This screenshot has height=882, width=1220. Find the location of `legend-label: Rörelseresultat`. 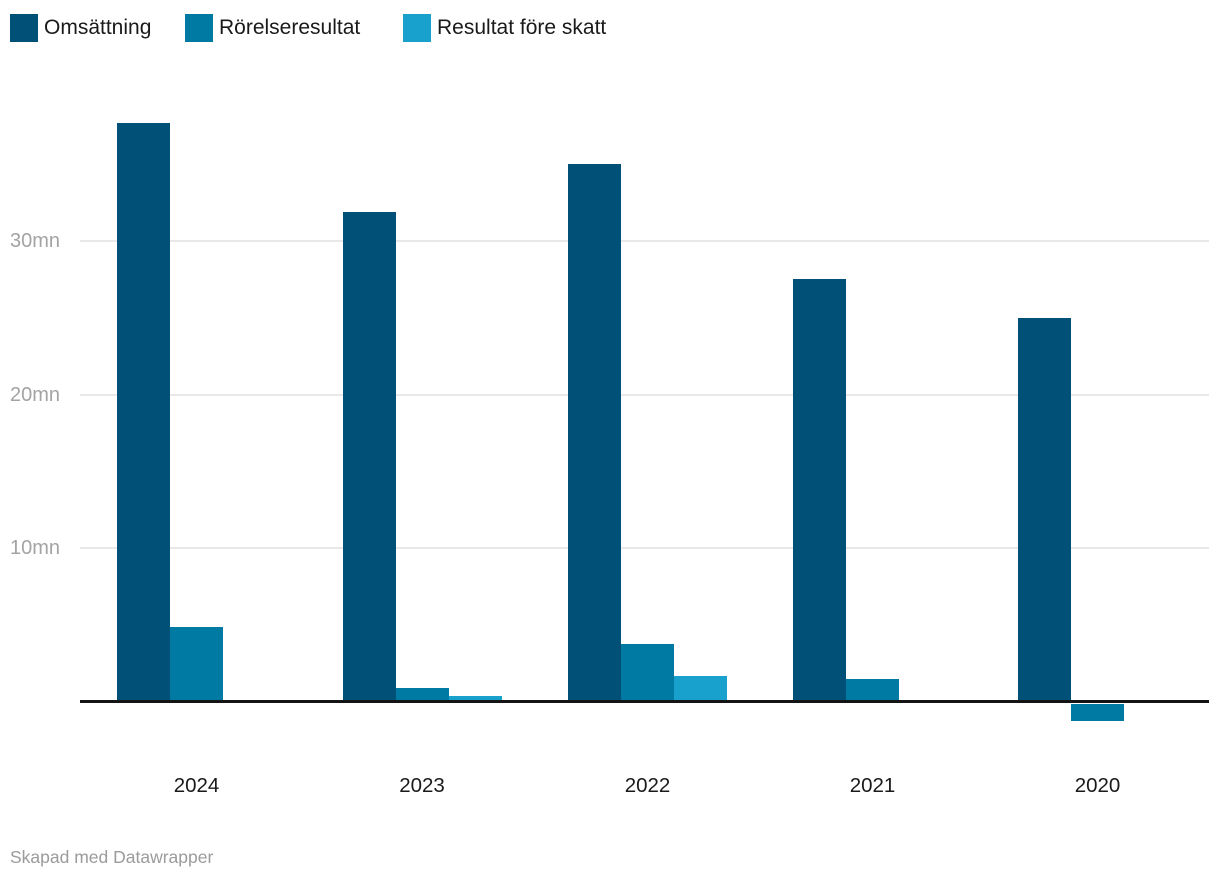

legend-label: Rörelseresultat is located at coordinates (290, 27).